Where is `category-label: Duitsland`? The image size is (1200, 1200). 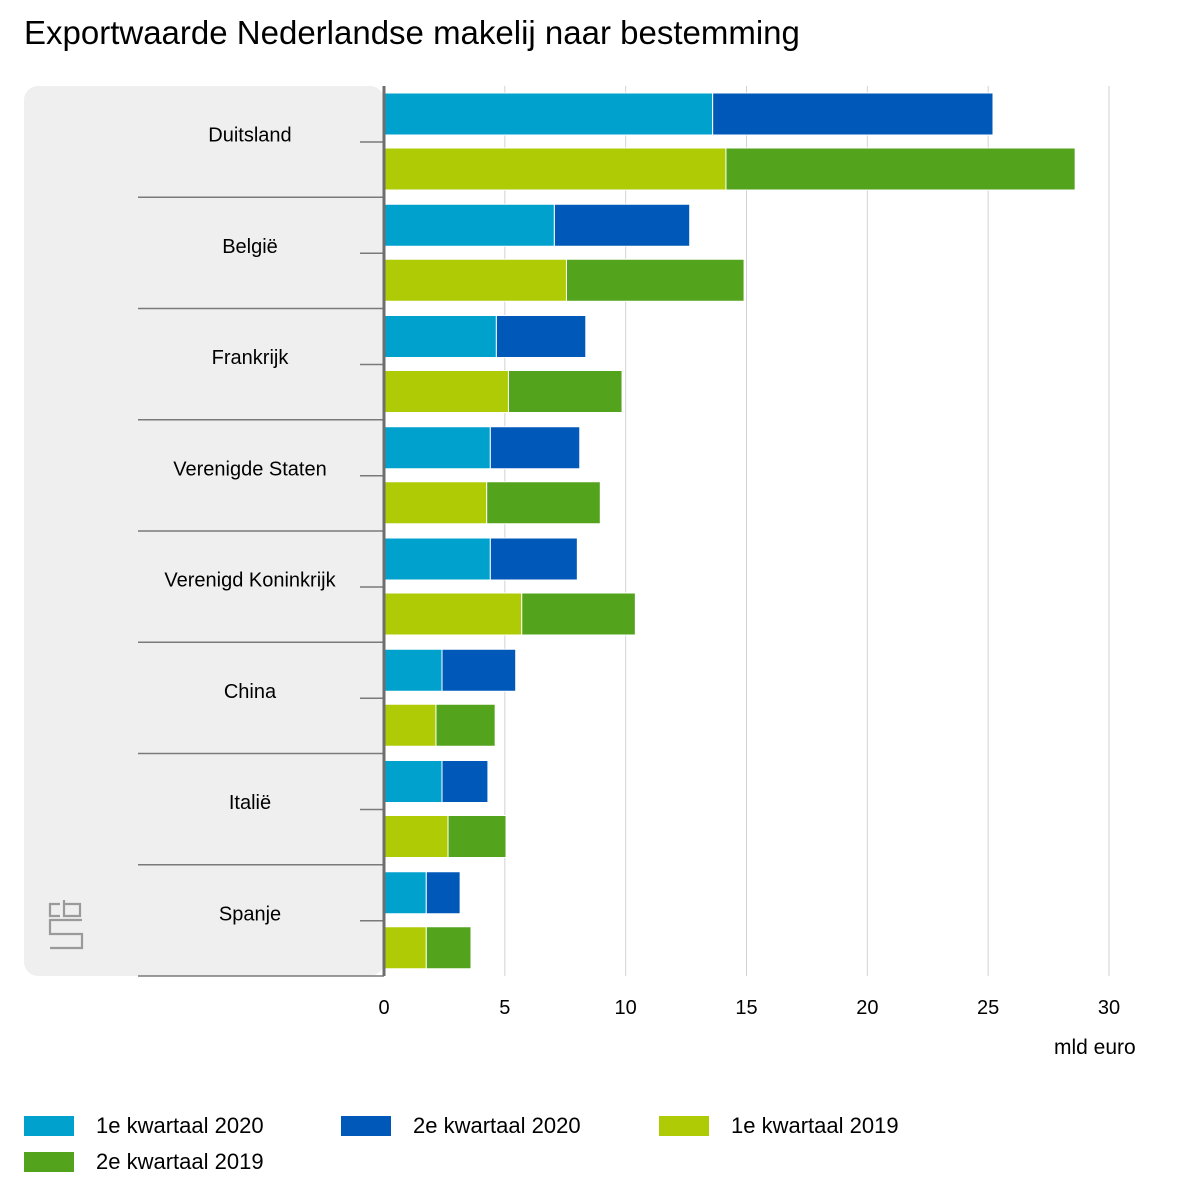
category-label: Duitsland is located at coordinates (249, 136).